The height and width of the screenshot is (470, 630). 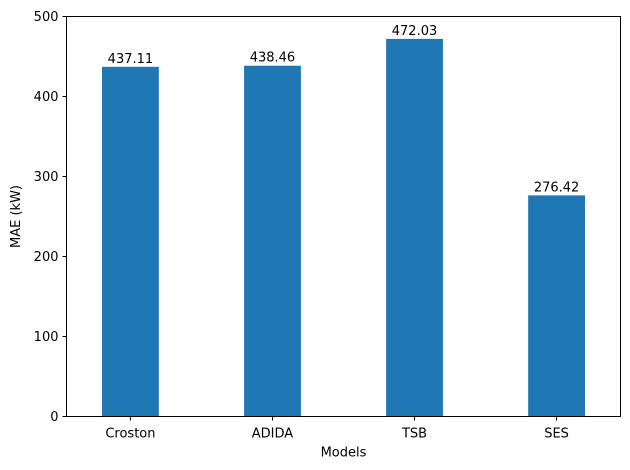 What do you see at coordinates (46, 257) in the screenshot?
I see `y-tick-label: 200` at bounding box center [46, 257].